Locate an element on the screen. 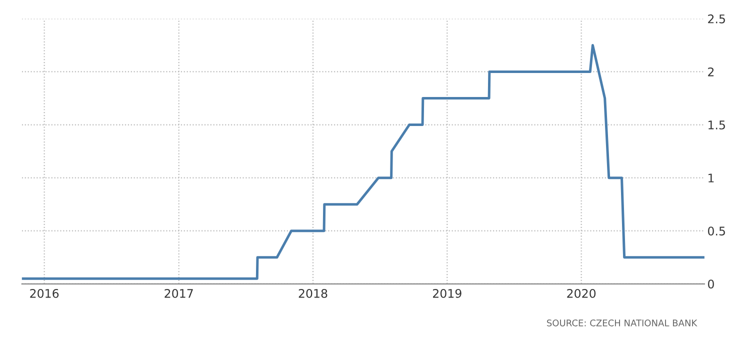 The image size is (730, 340). y-tick-label: 2.5 is located at coordinates (716, 19).